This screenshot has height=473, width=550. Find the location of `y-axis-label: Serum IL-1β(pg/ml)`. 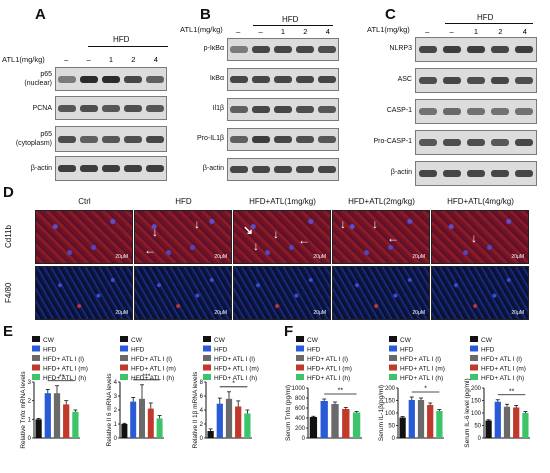

y-axis-label: Serum IL-1β(pg/ml) is located at coordinates (381, 413).